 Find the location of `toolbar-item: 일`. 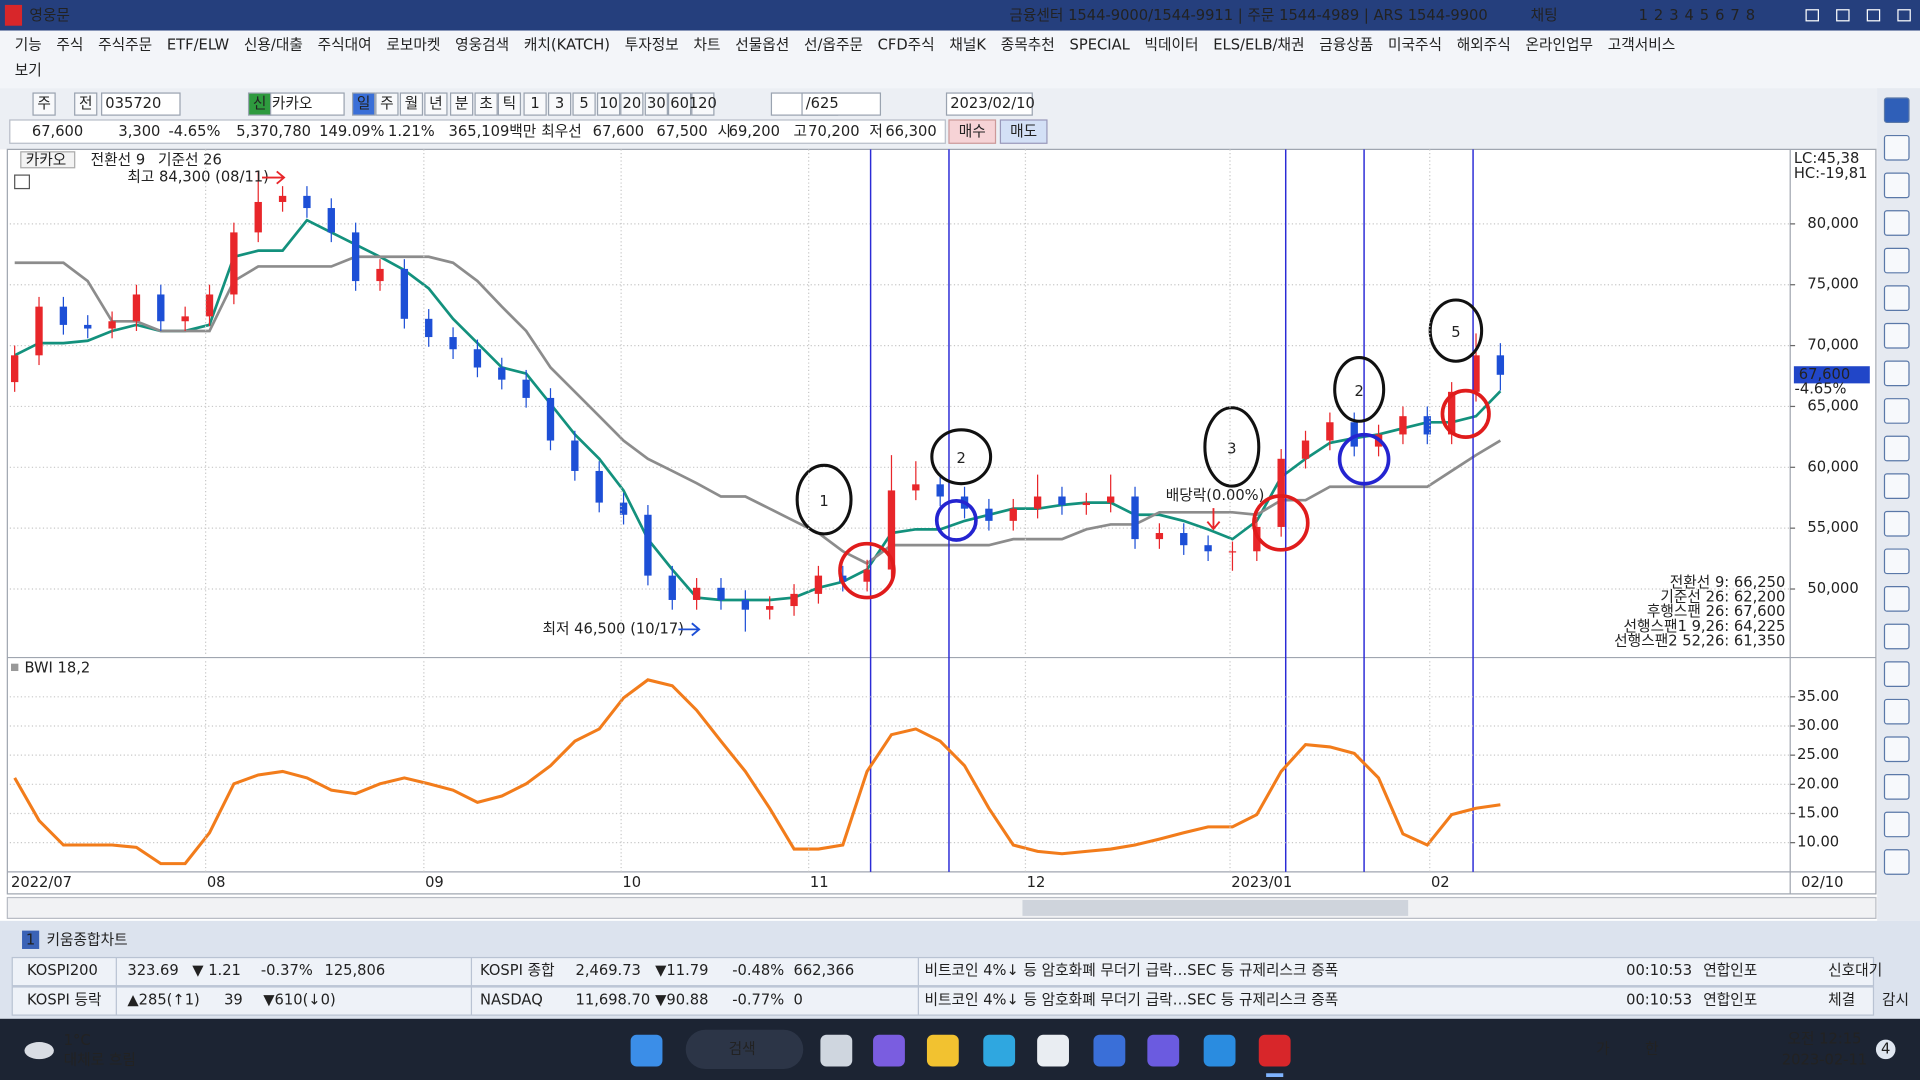

toolbar-item: 일 is located at coordinates (364, 103).